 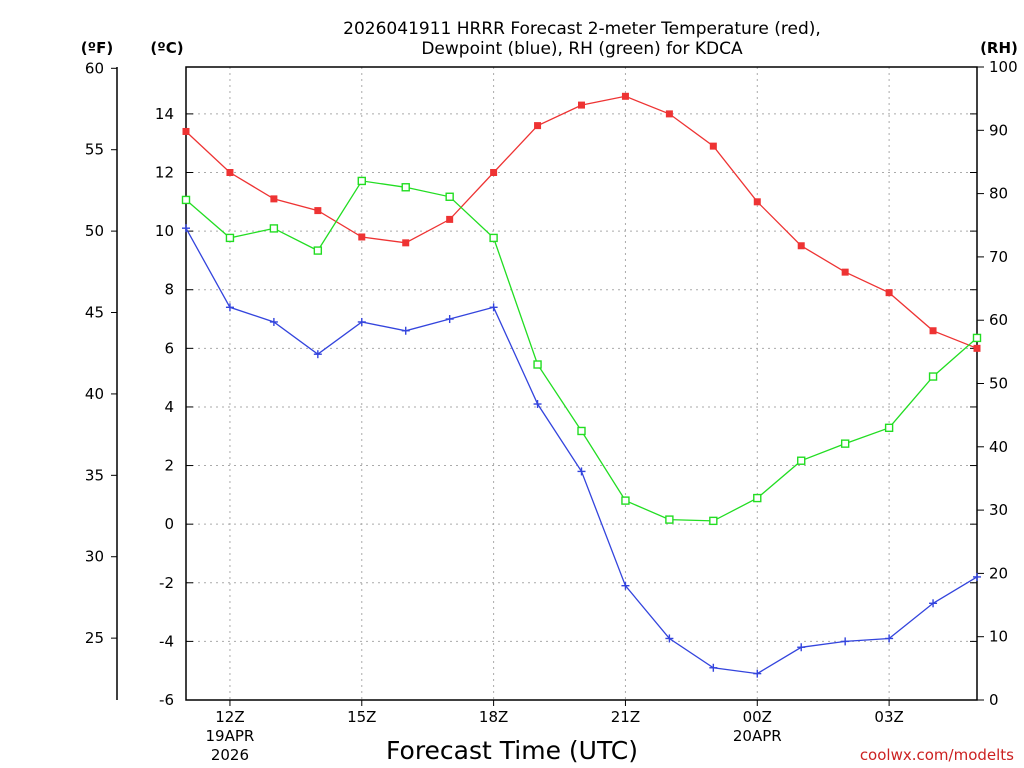 I want to click on credit-text: coolwx.com/modelts, so click(x=937, y=755).